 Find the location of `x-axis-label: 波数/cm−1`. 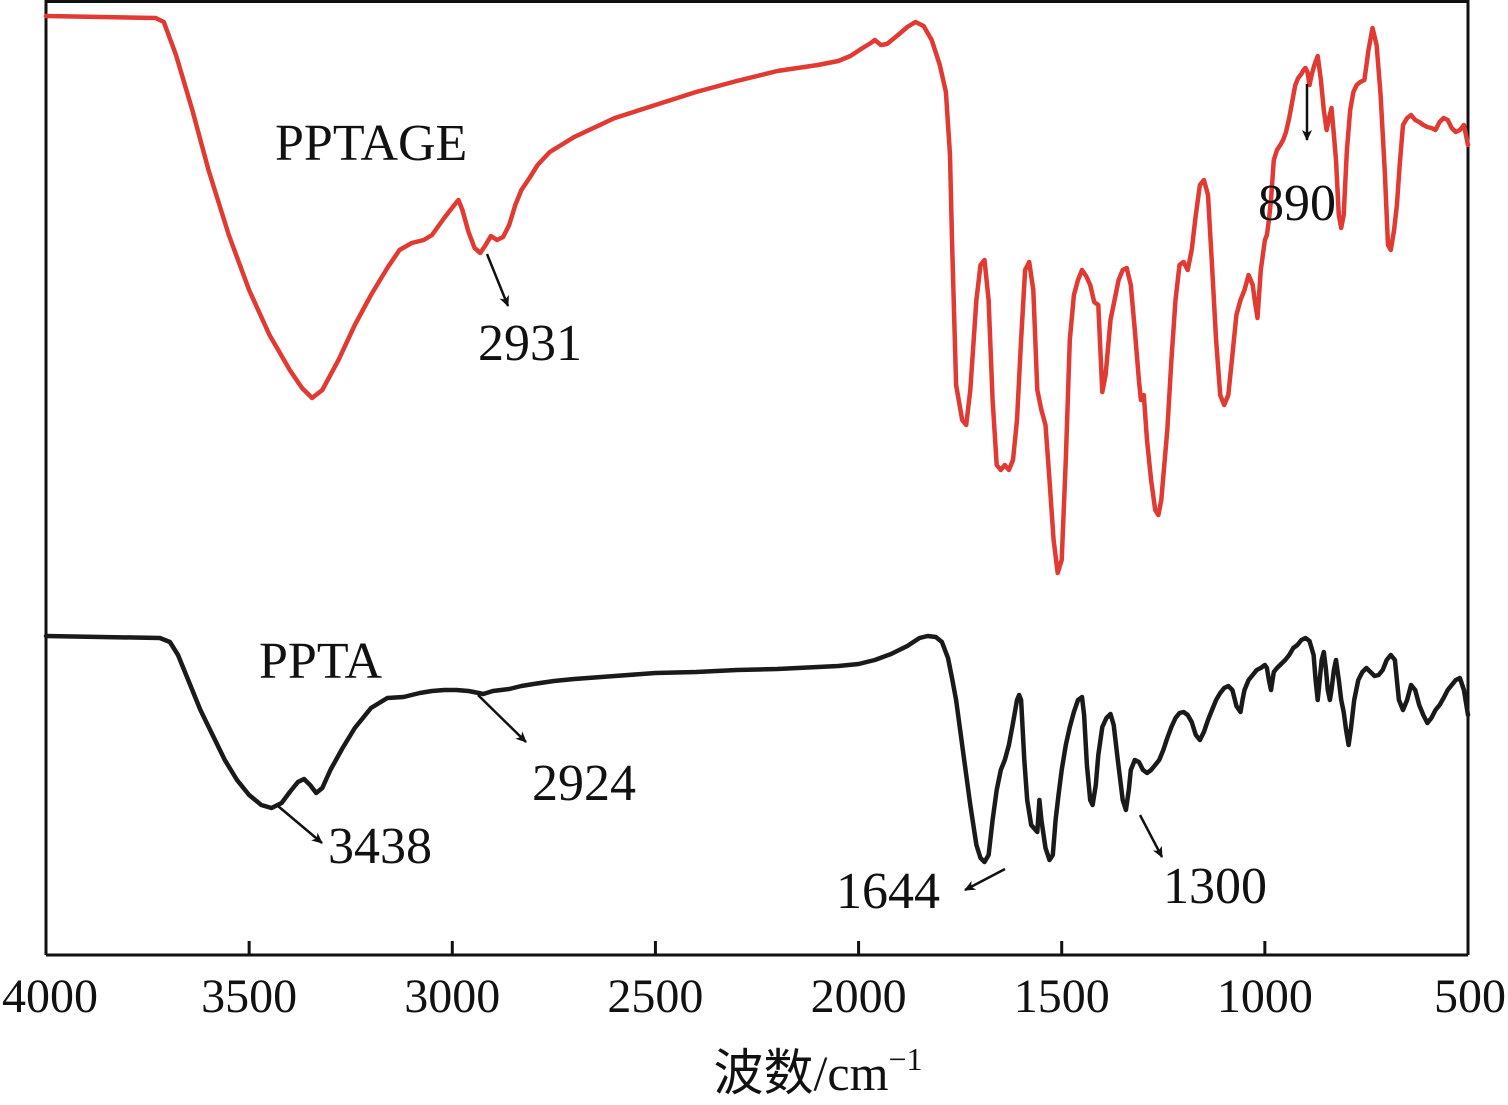

x-axis-label: 波数/cm−1 is located at coordinates (817, 1071).